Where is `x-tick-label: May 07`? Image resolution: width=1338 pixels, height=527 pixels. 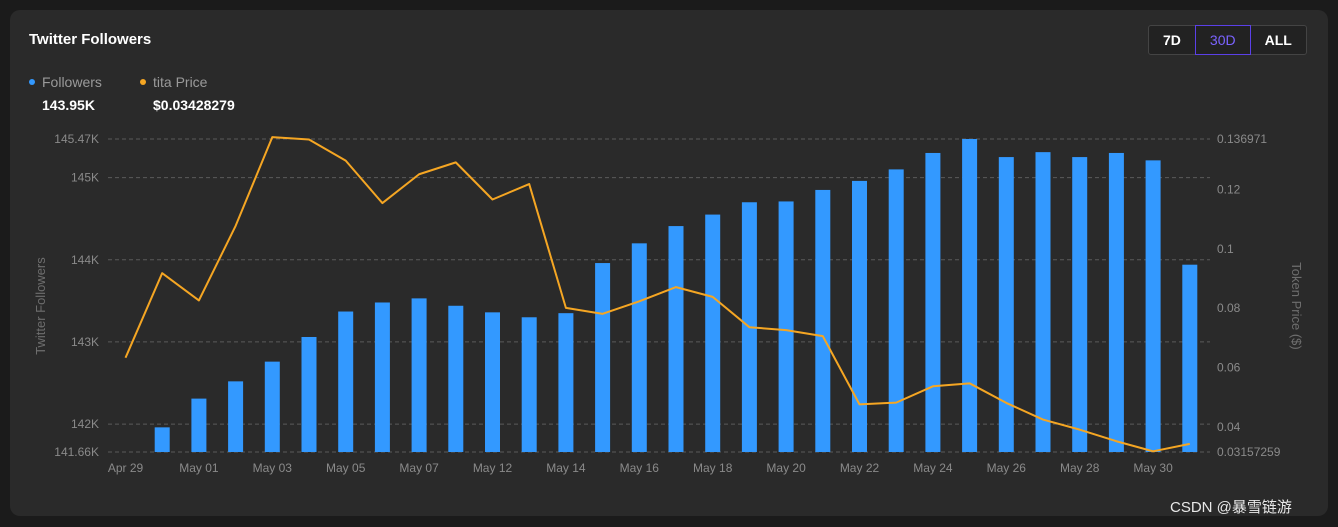
x-tick-label: May 07 is located at coordinates (419, 468).